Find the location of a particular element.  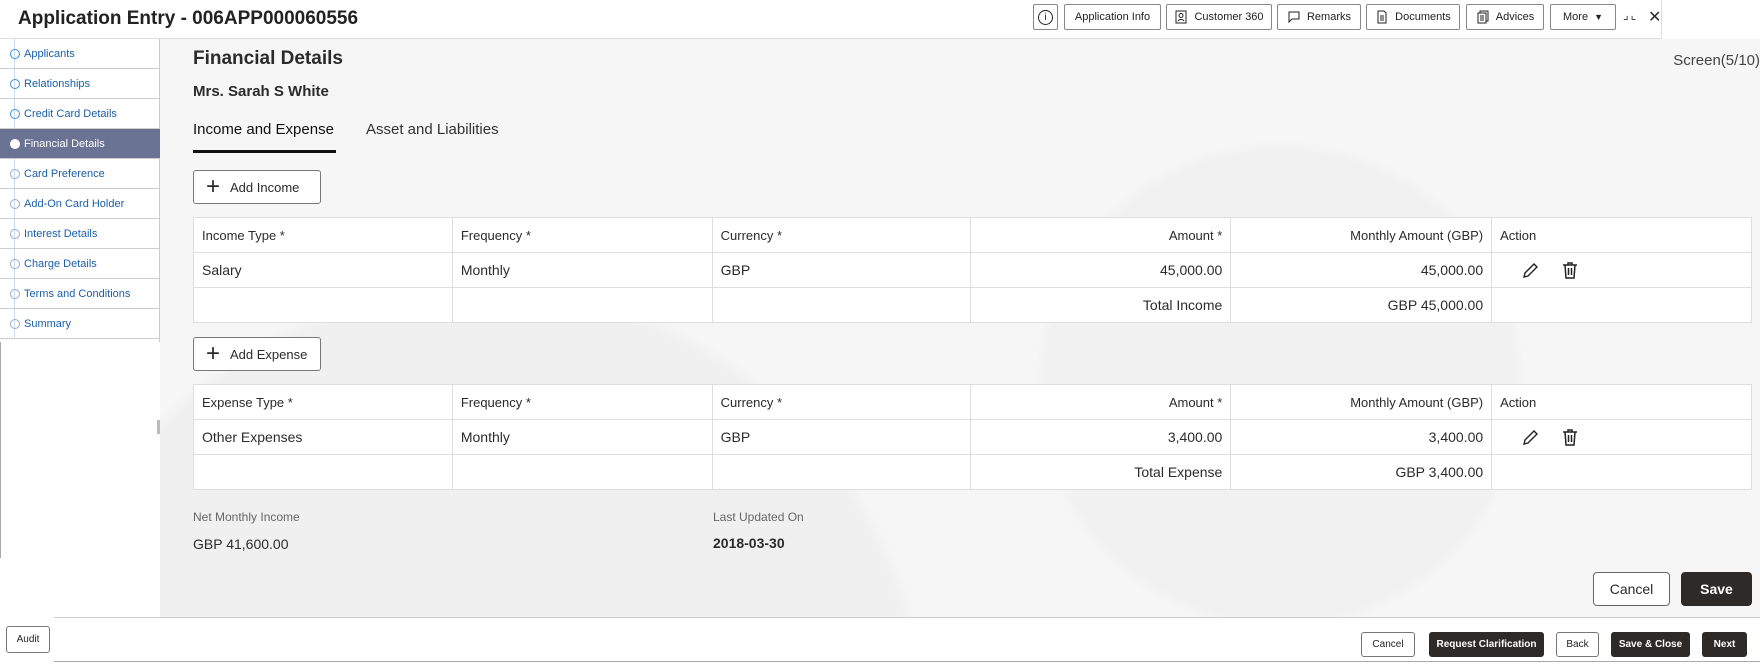

screen-counter: Screen(5/10) is located at coordinates (1716, 60).